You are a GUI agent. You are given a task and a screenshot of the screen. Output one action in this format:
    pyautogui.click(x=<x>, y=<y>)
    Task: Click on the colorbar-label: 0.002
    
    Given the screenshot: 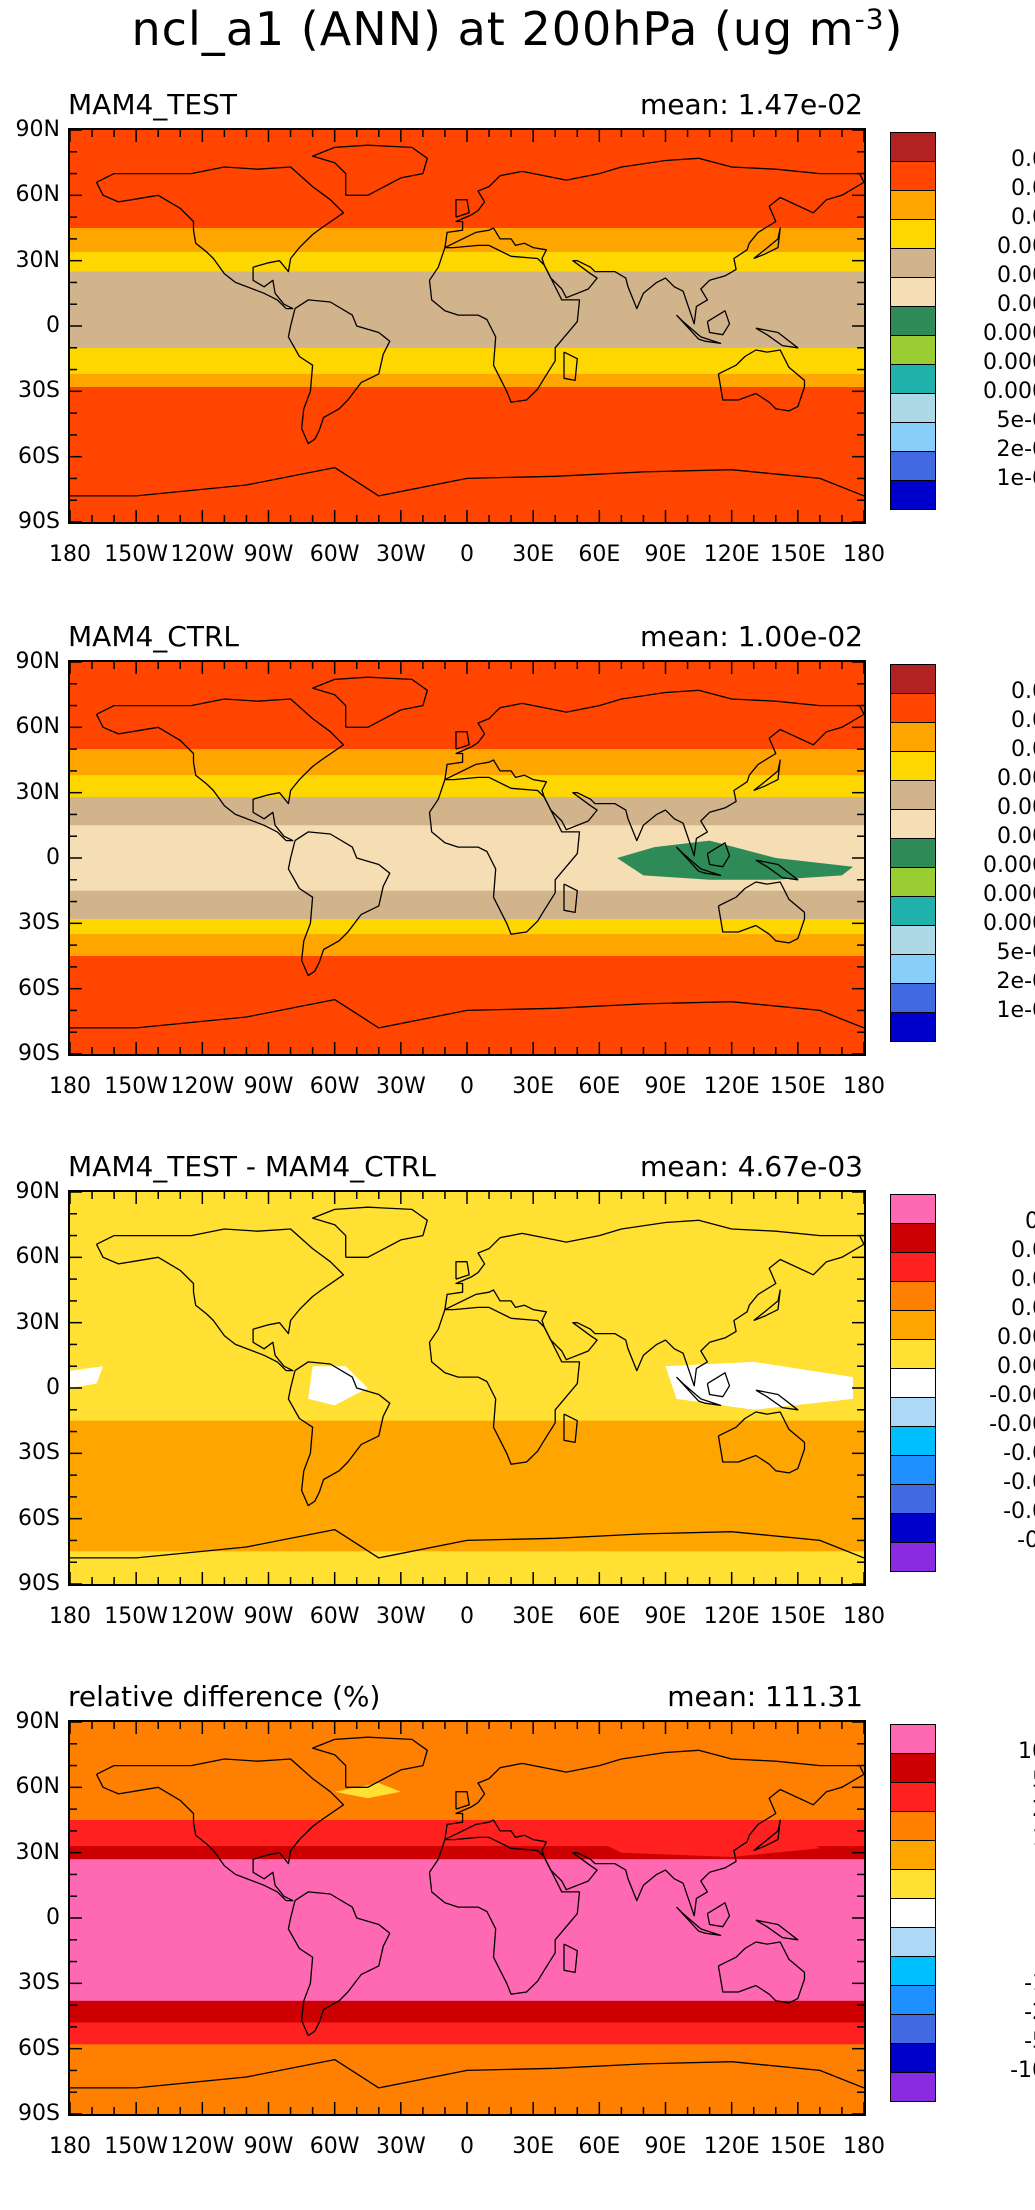 What is the action you would take?
    pyautogui.click(x=1016, y=1366)
    